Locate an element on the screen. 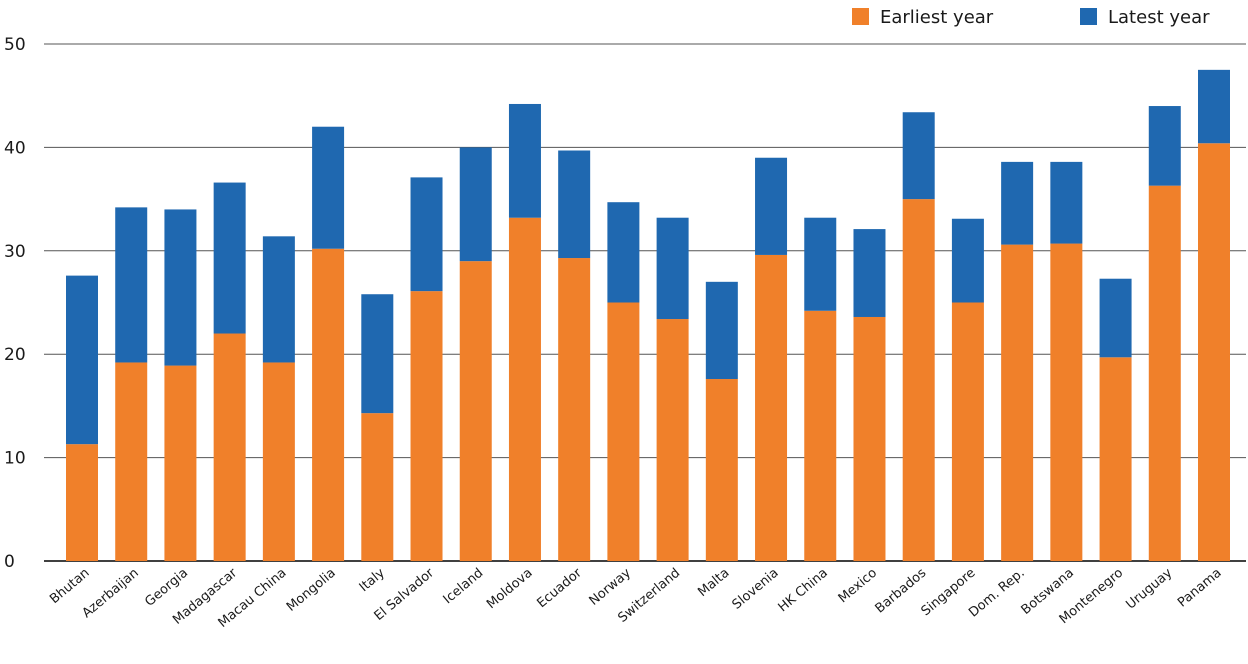  bar-earliest-mexico is located at coordinates (869, 438).